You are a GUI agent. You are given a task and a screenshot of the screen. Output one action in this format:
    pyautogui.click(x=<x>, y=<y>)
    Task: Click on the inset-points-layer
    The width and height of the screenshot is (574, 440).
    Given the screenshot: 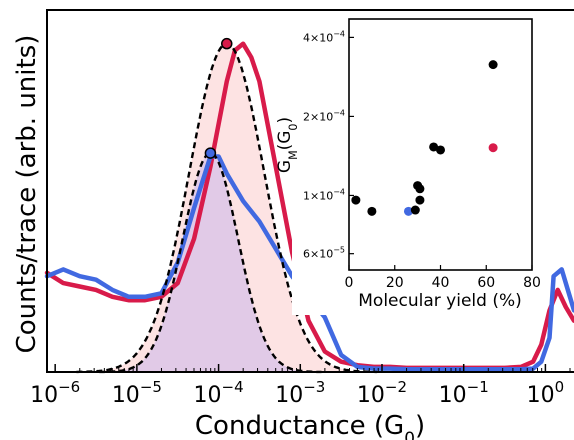 What is the action you would take?
    pyautogui.click(x=424, y=138)
    